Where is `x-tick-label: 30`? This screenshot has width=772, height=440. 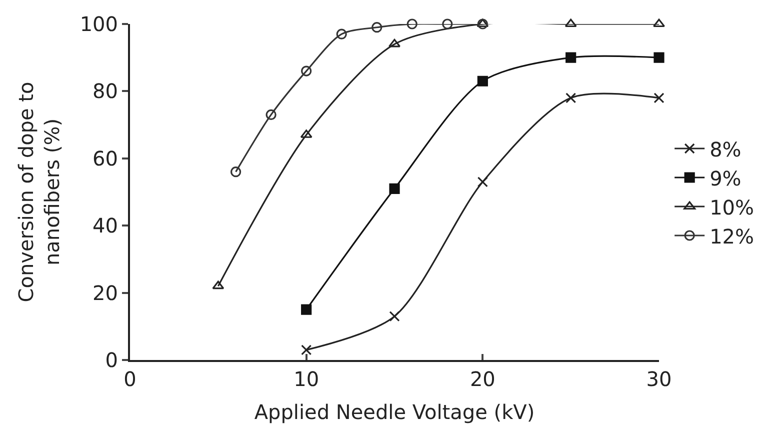 x-tick-label: 30 is located at coordinates (659, 379).